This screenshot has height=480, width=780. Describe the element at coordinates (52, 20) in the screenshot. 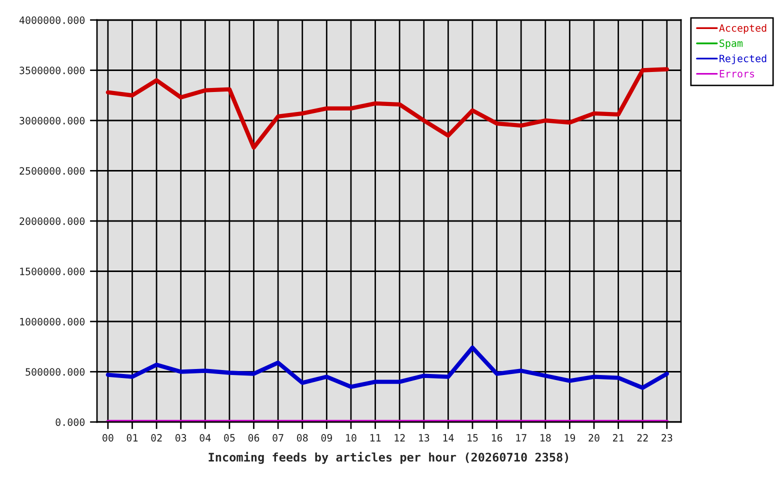

I see `y-tick-label: 4000000.000` at that location.